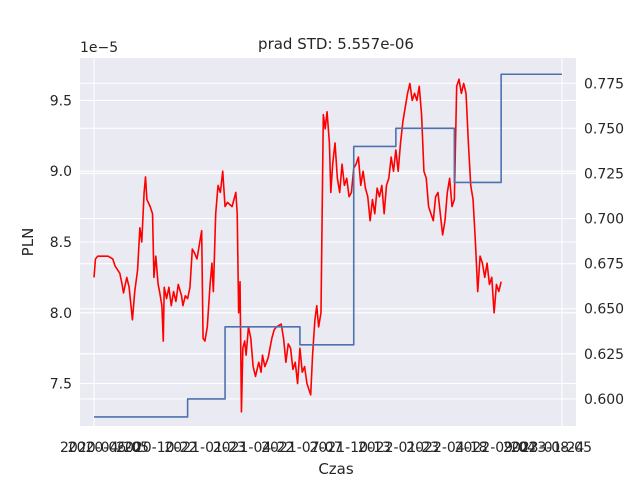 This screenshot has height=484, width=640. Describe the element at coordinates (446, 448) in the screenshot. I see `x-tick-label: 2022-04-18` at that location.